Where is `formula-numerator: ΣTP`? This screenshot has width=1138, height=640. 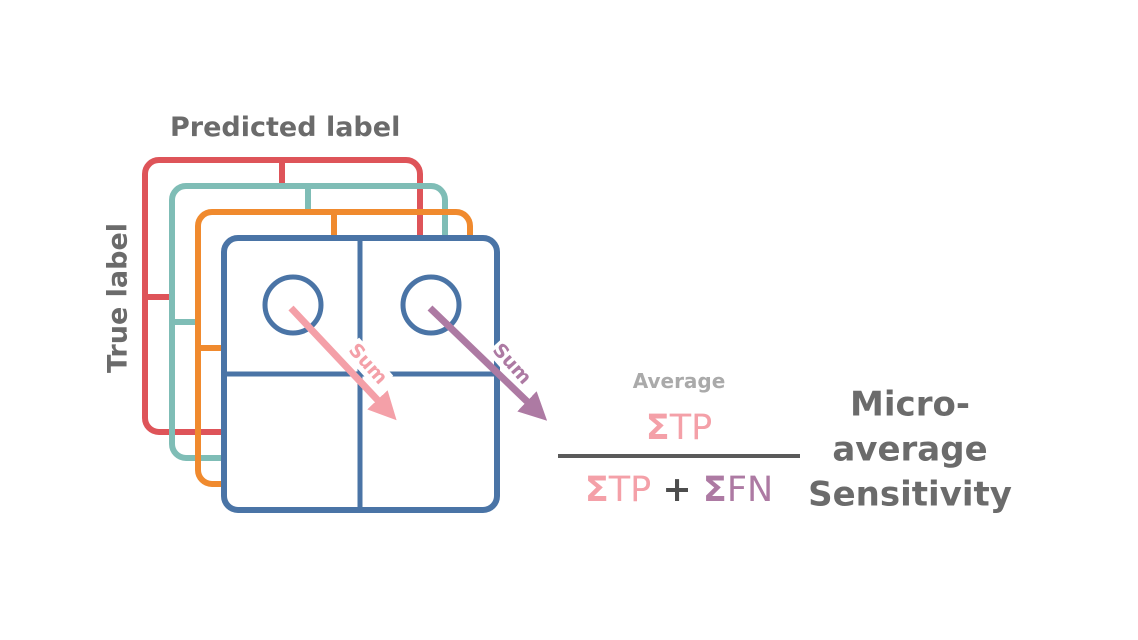
formula-numerator: ΣTP is located at coordinates (679, 428).